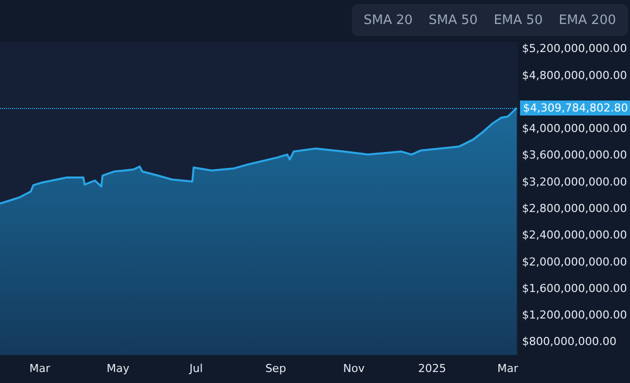 This screenshot has height=383, width=630. Describe the element at coordinates (574, 181) in the screenshot. I see `y-tick-label: $3,200,000,000.00` at that location.